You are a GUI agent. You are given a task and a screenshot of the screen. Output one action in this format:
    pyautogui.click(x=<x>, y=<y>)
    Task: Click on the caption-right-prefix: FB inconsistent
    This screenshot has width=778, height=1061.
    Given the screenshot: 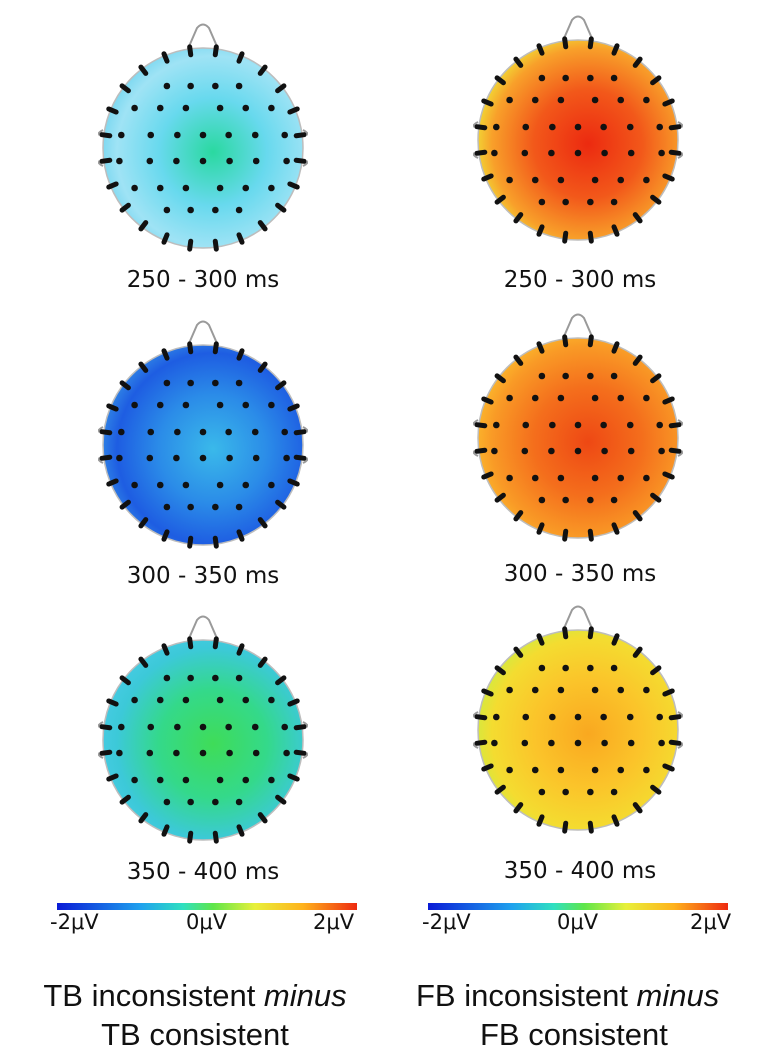 What is the action you would take?
    pyautogui.click(x=526, y=995)
    